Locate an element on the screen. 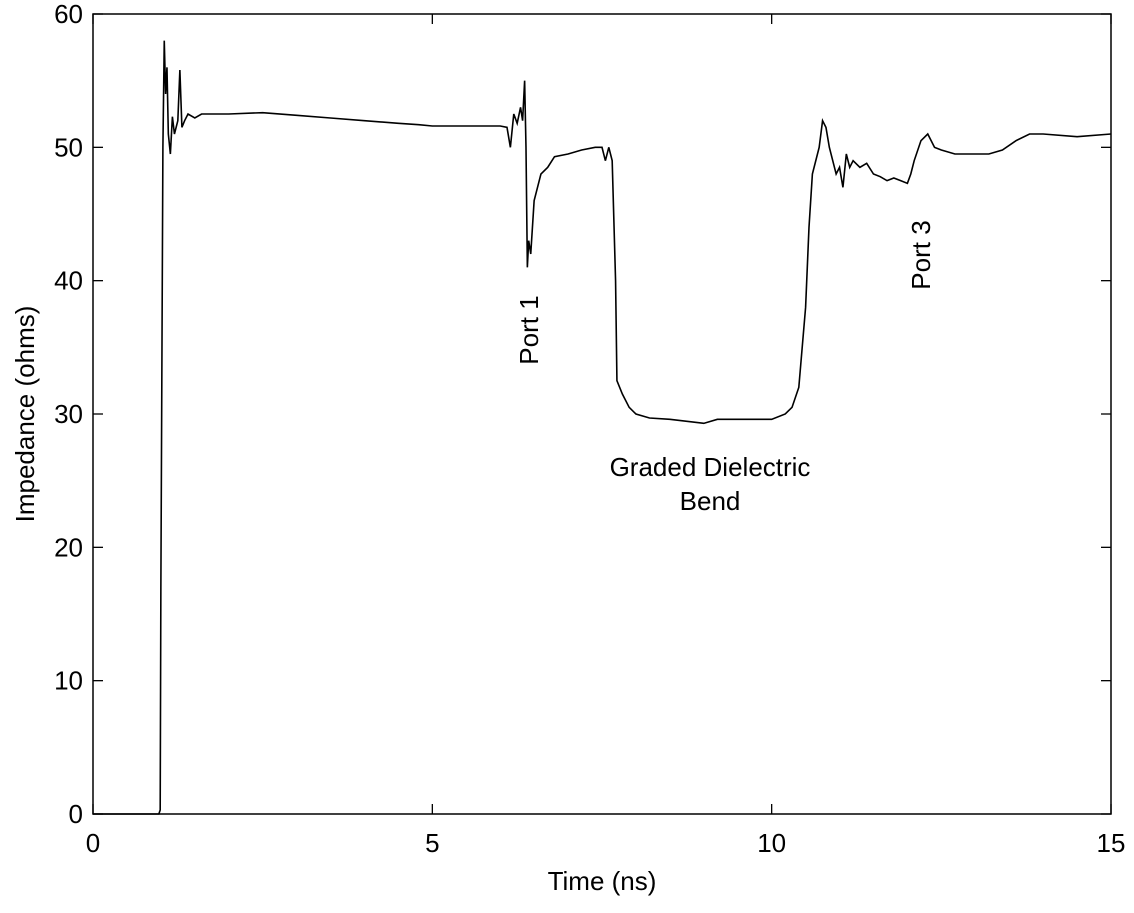 The width and height of the screenshot is (1134, 913). annotation: Graded Dielectric is located at coordinates (710, 467).